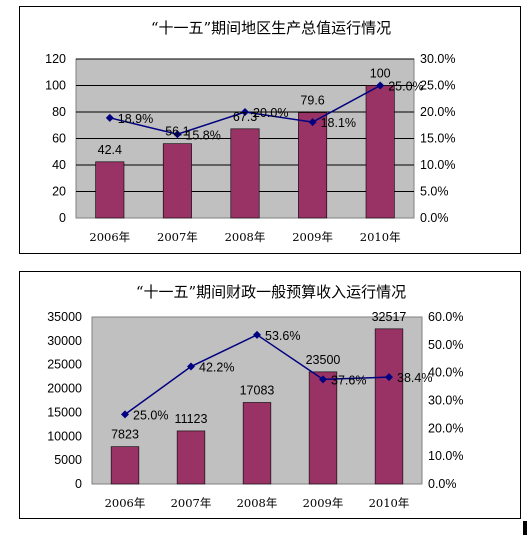 Image resolution: width=530 pixels, height=544 pixels. I want to click on y-tick-label: 10000, so click(64, 436).